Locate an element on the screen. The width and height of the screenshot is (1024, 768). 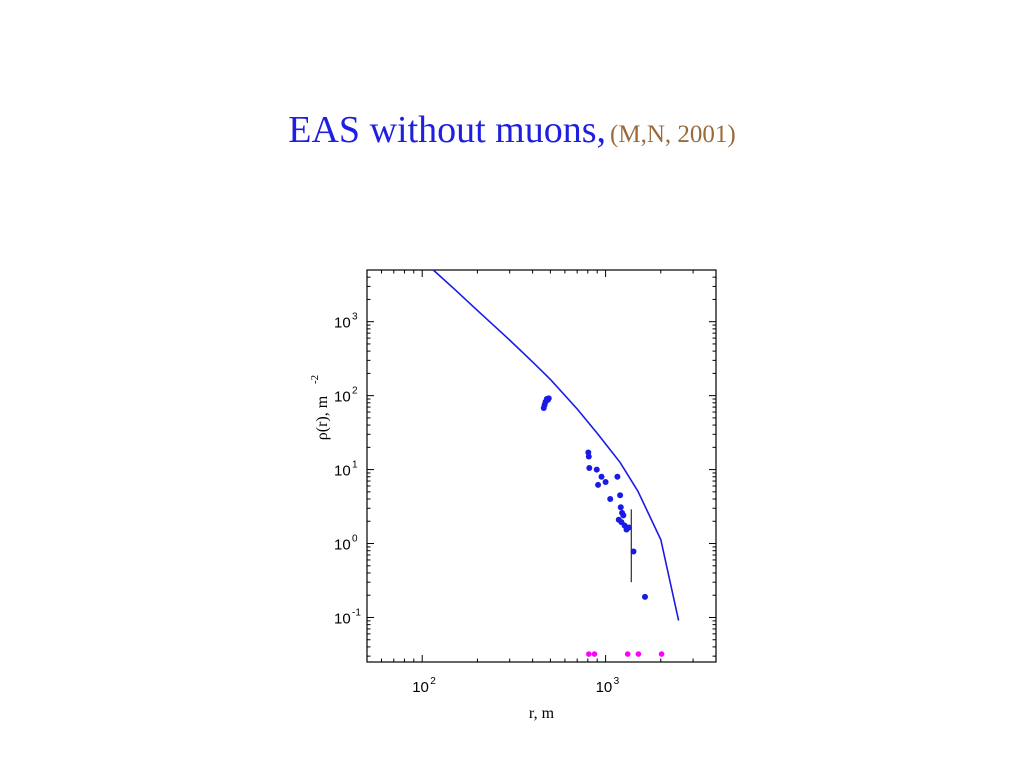
y-axis-title-group: ρ(r), m -2 is located at coordinates (320, 407).